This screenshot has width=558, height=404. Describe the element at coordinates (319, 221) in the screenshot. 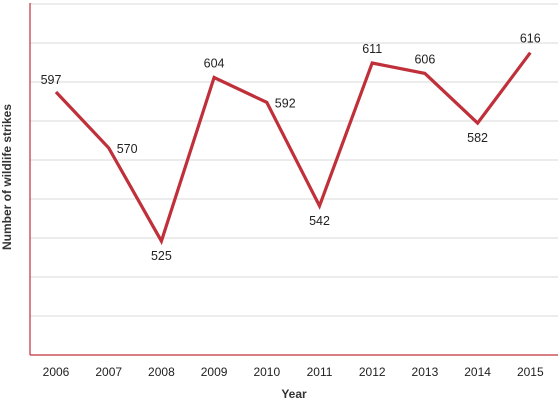

I see `data-label: 542` at that location.